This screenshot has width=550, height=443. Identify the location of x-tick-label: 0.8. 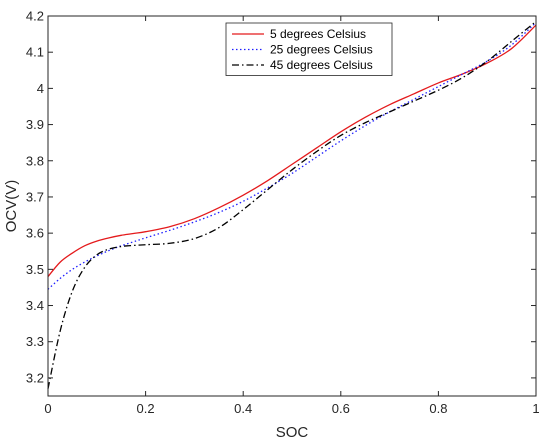
(438, 408).